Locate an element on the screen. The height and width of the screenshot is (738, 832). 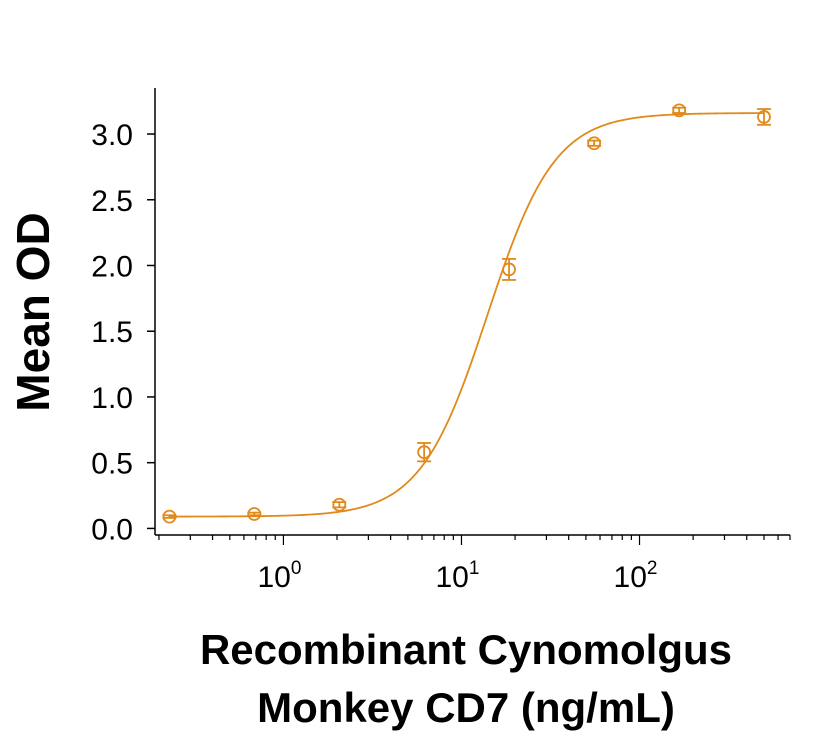
x-axis-title-line1: Recombinant Cynomolgus is located at coordinates (466, 649).